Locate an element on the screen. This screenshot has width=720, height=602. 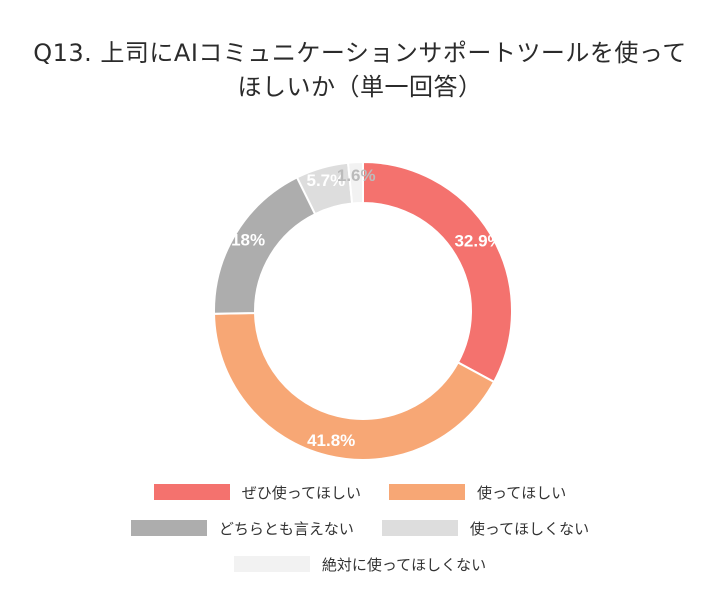
legend-swatch-zehi is located at coordinates (191, 492).